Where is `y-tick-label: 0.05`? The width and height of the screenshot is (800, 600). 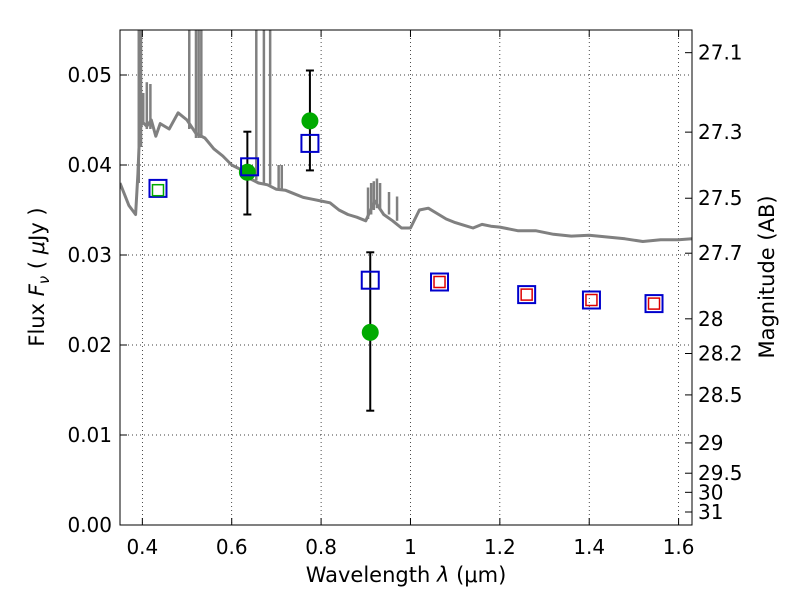
y-tick-label: 0.05 is located at coordinates (89, 75).